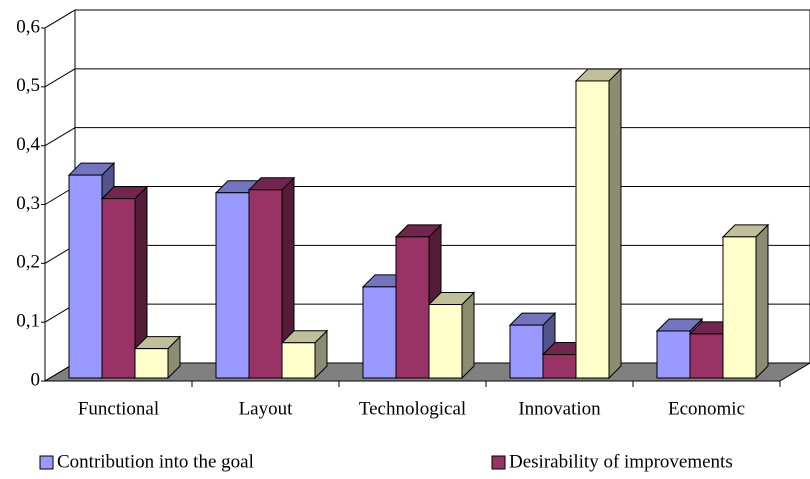 The image size is (810, 479). Describe the element at coordinates (706, 408) in the screenshot. I see `x-tick-label: Economic` at that location.